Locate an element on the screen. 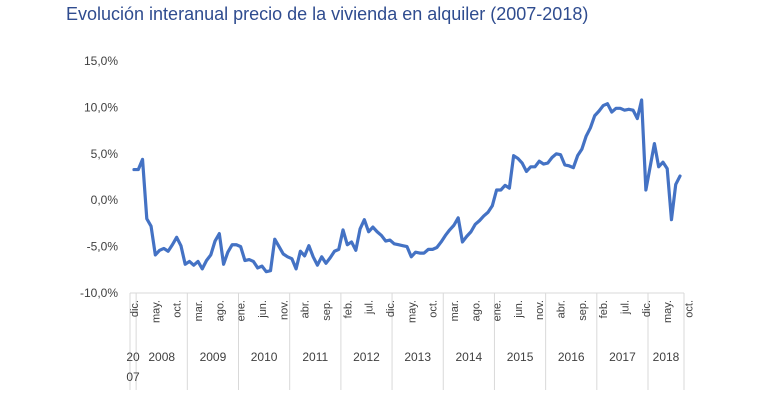 The image size is (768, 402). y-tick-label: 10,0% is located at coordinates (101, 107).